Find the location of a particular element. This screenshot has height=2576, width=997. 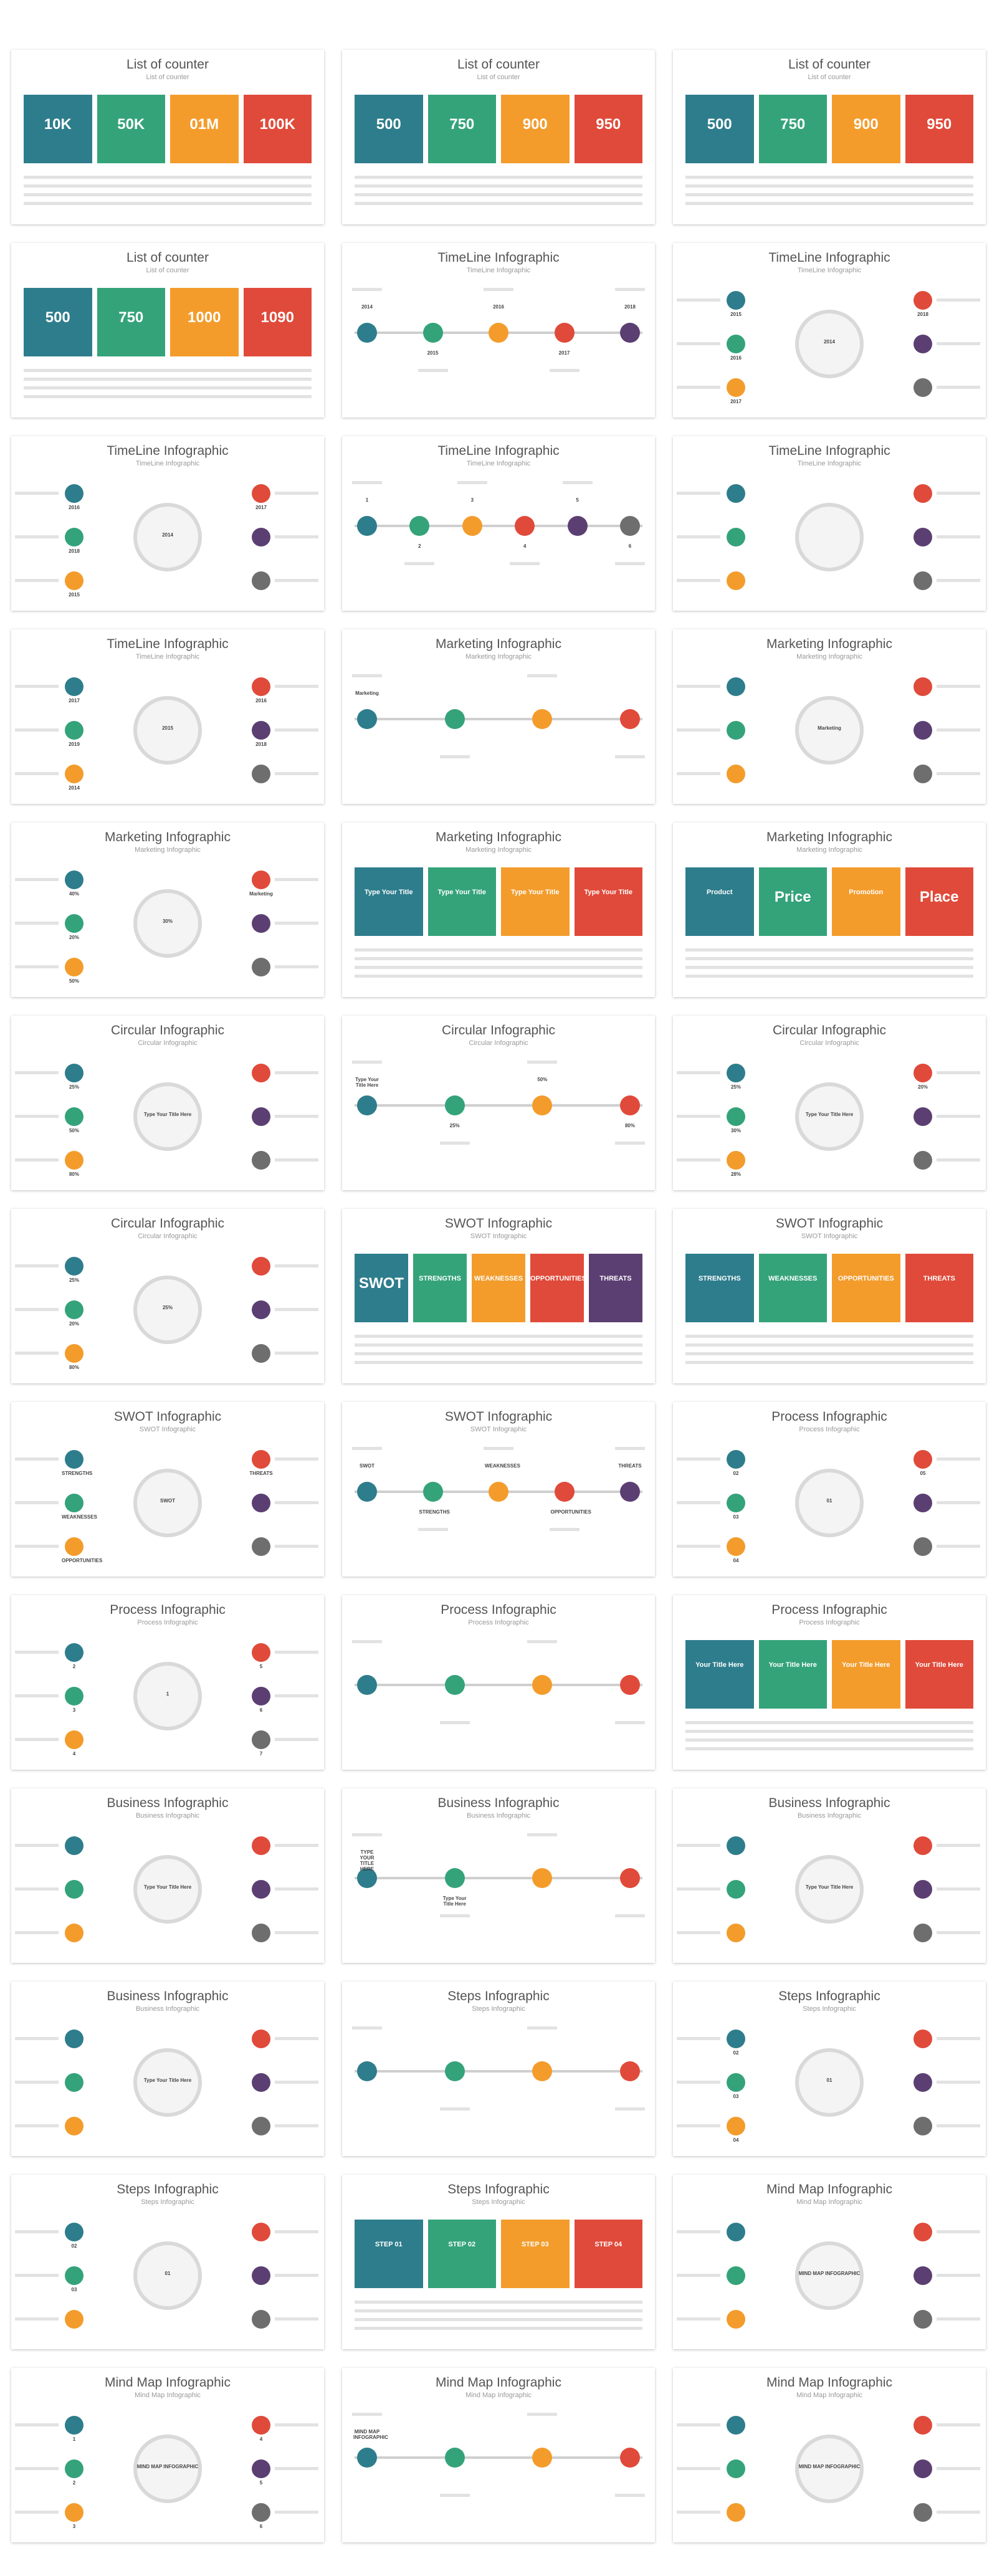

tile: 750 is located at coordinates (131, 322).